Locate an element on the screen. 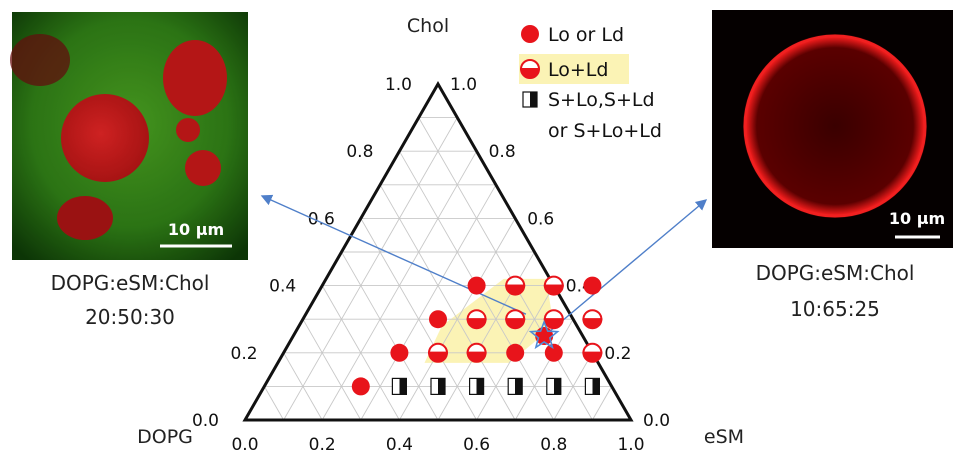  legend-label-solid-line2: or S+Lo+Ld is located at coordinates (605, 131).